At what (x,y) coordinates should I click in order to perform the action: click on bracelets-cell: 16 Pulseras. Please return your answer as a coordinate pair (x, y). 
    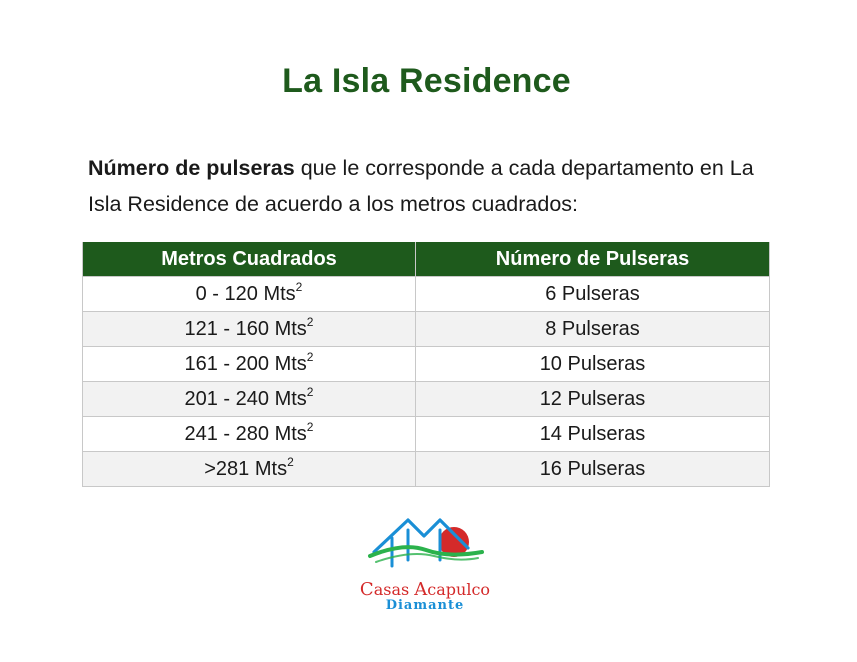
    Looking at the image, I should click on (592, 469).